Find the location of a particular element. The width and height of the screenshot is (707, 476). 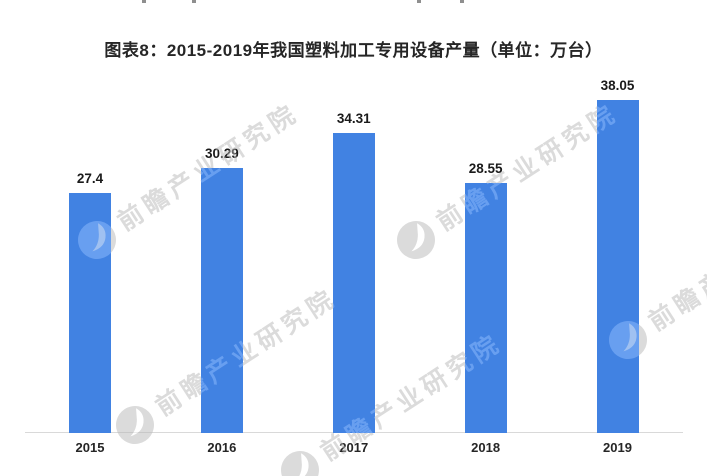

x-axis-label-2019: 2019 is located at coordinates (617, 447).